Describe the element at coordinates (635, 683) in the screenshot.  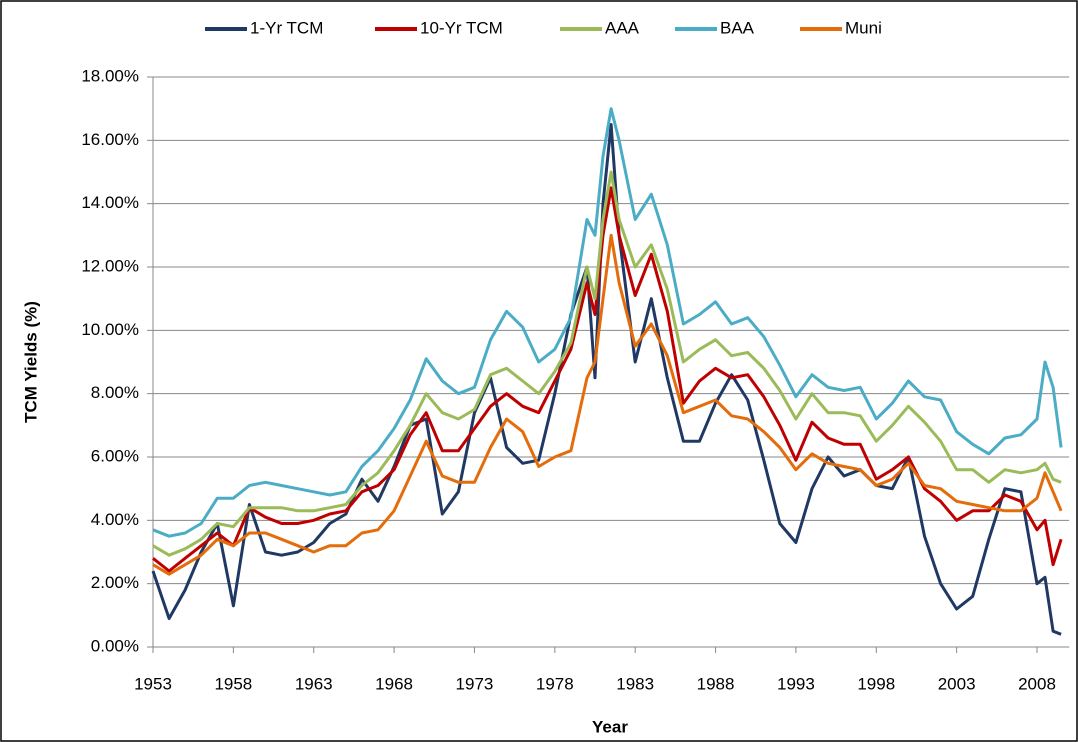
I see `x-tick-label: 1983` at that location.